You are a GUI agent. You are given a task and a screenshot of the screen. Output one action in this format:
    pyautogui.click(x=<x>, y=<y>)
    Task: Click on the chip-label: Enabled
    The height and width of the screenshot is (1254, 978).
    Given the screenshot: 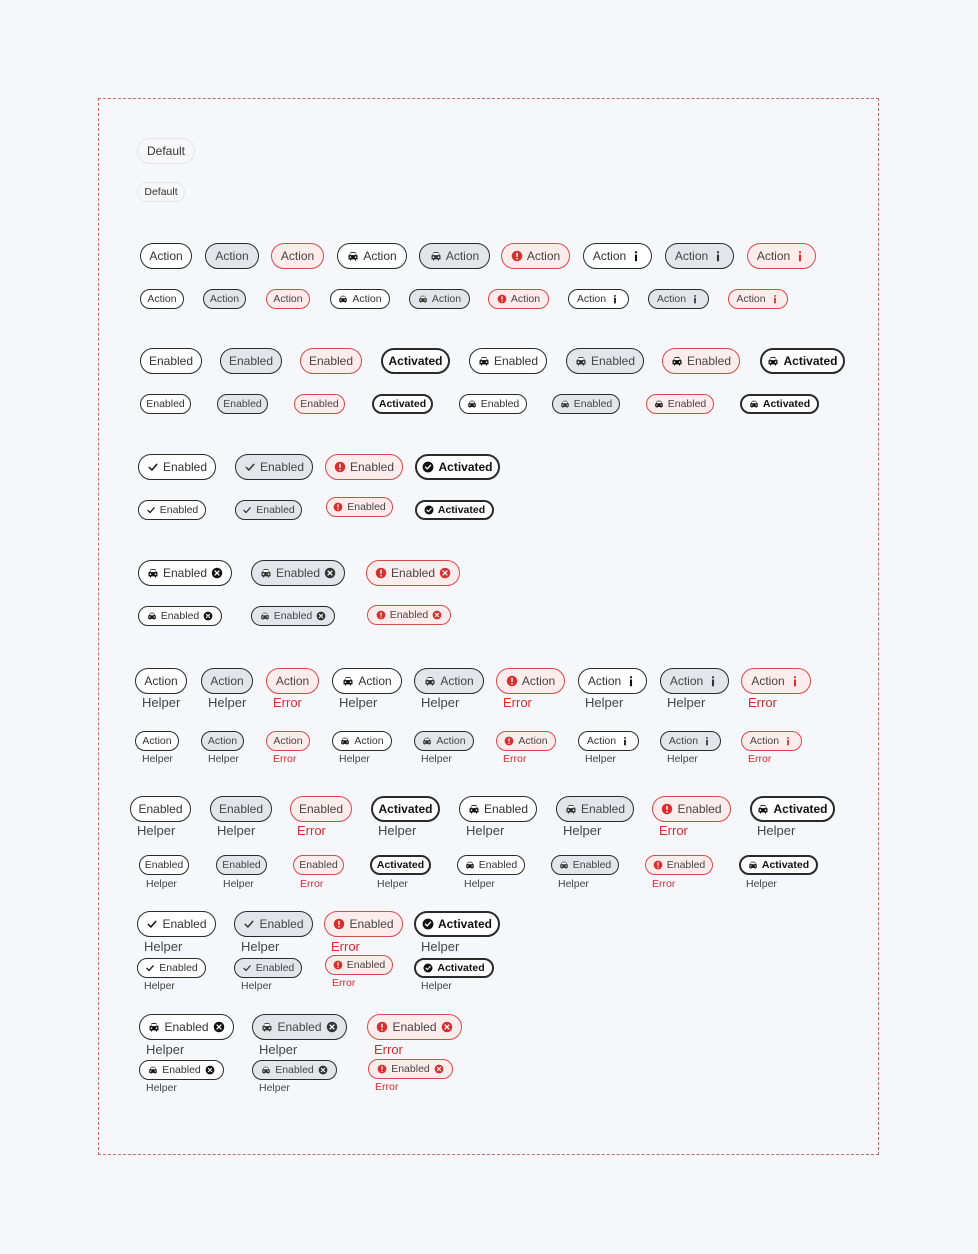 What is the action you would take?
    pyautogui.click(x=293, y=616)
    